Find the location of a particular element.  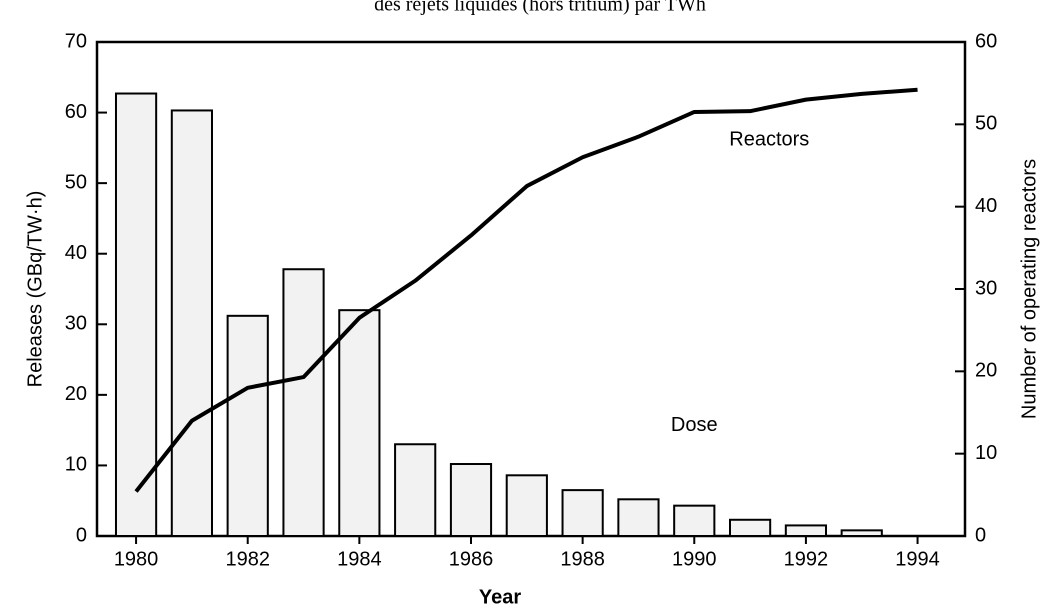

series-label: Reactors is located at coordinates (769, 139).